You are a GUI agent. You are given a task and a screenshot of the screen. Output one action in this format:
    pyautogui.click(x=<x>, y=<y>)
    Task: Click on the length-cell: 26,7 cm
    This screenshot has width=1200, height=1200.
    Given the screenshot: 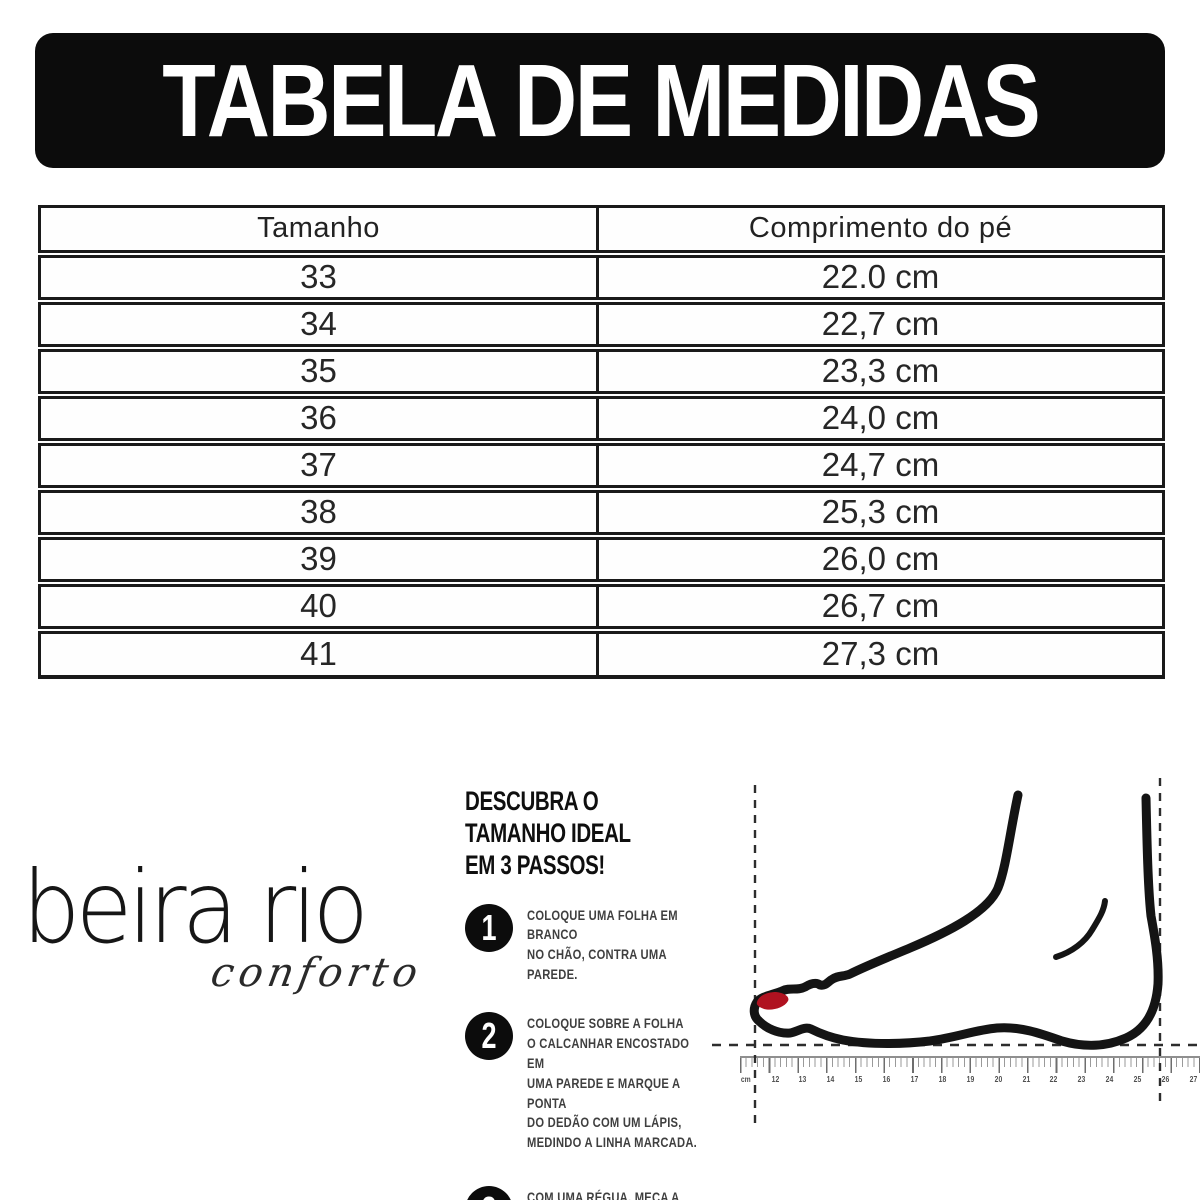 What is the action you would take?
    pyautogui.click(x=880, y=608)
    